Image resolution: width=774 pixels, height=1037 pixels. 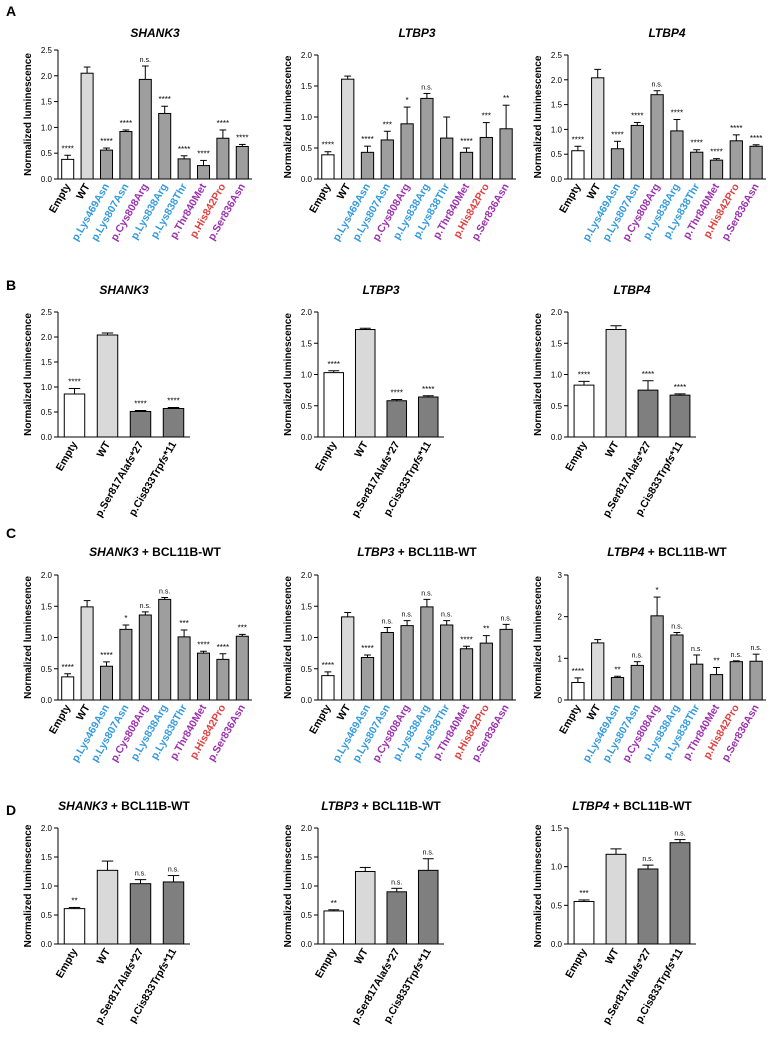 I want to click on y-tick-label: 0, so click(x=560, y=700).